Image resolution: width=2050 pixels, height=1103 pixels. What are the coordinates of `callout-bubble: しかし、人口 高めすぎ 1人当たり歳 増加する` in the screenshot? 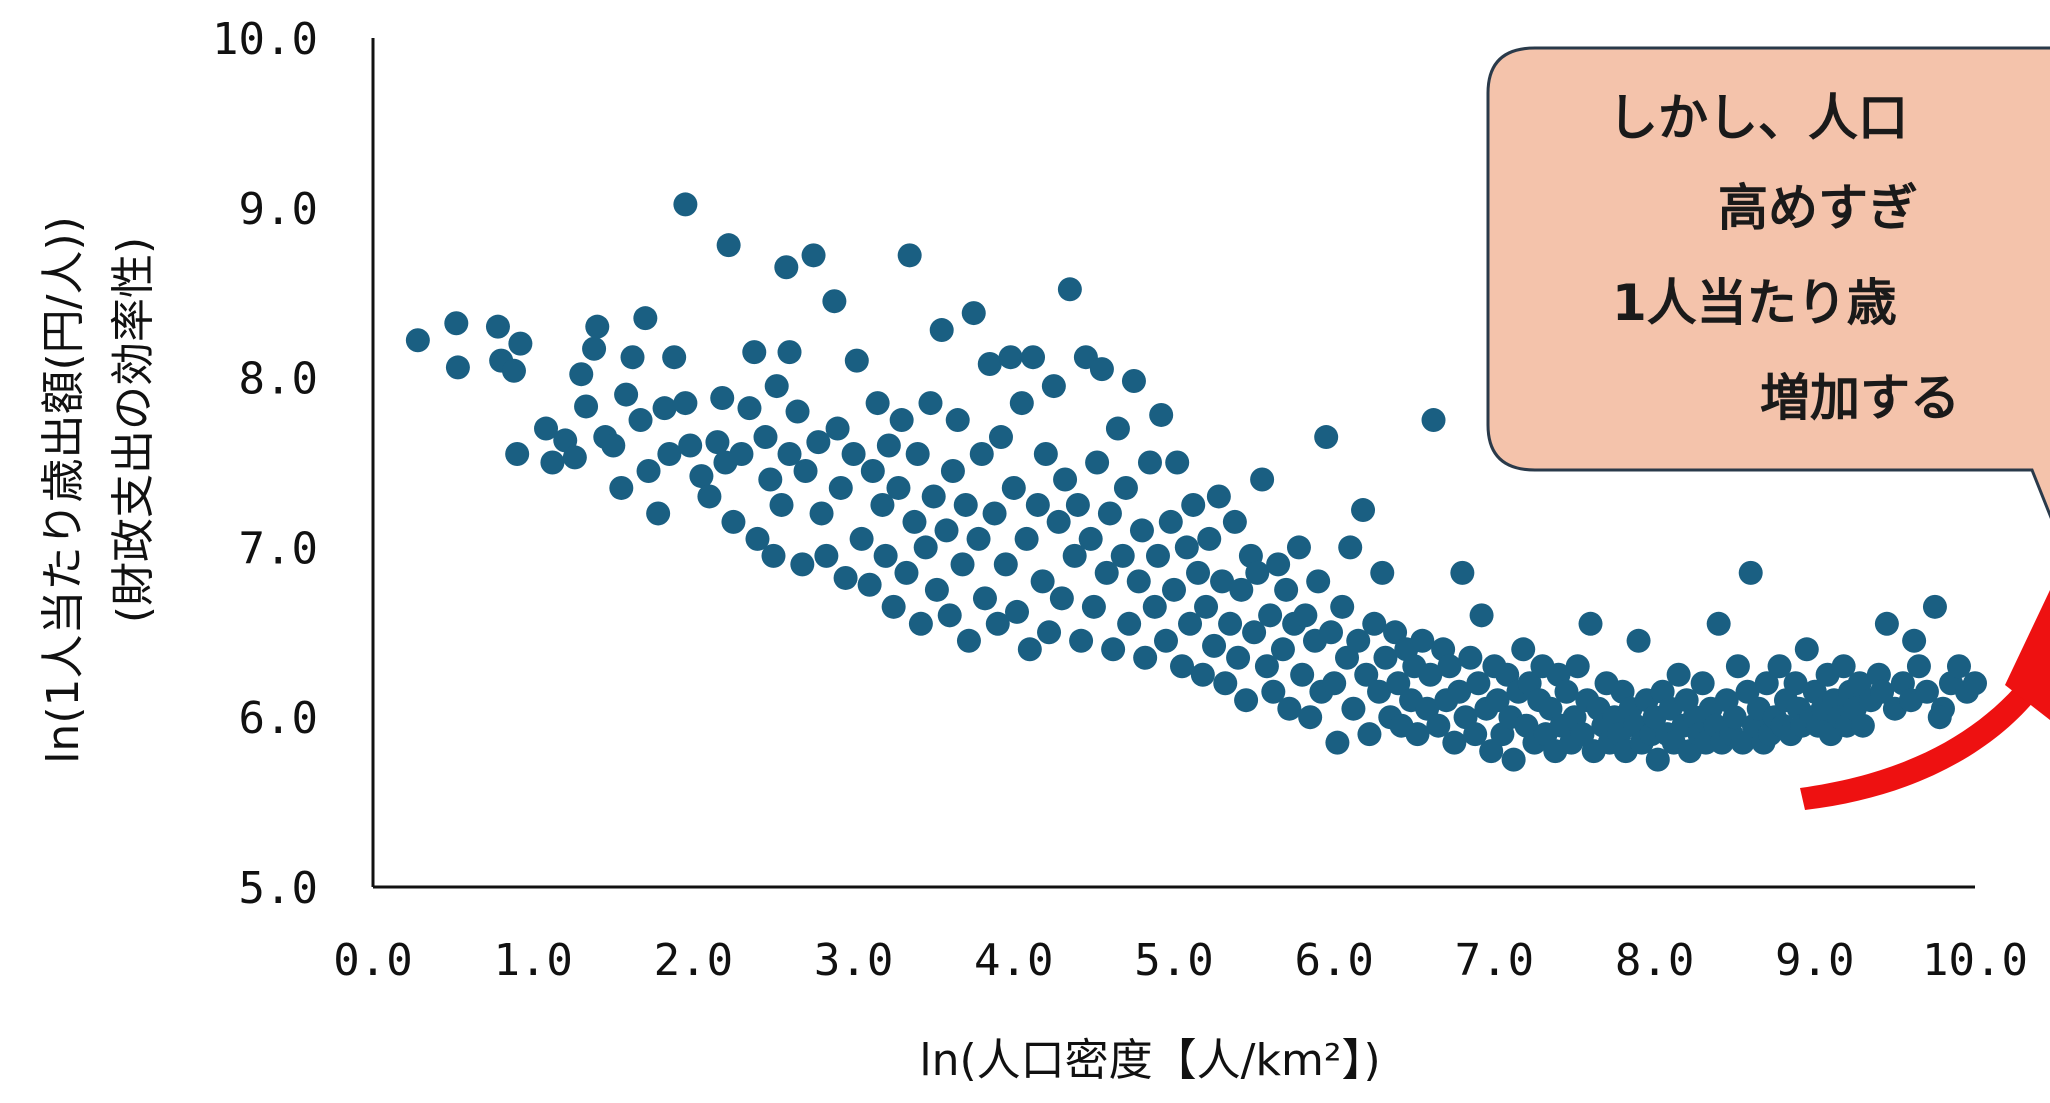 It's located at (1768, 283).